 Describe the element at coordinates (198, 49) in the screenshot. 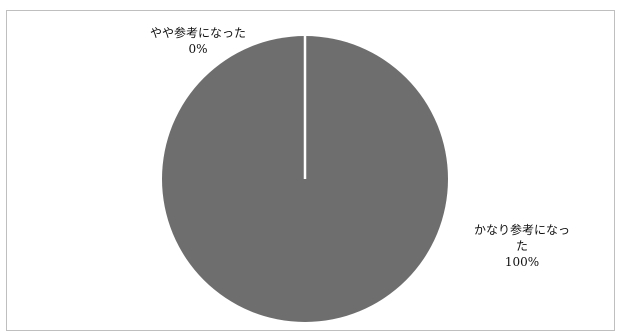

I see `slice-label-yaya-percent: 0%` at that location.